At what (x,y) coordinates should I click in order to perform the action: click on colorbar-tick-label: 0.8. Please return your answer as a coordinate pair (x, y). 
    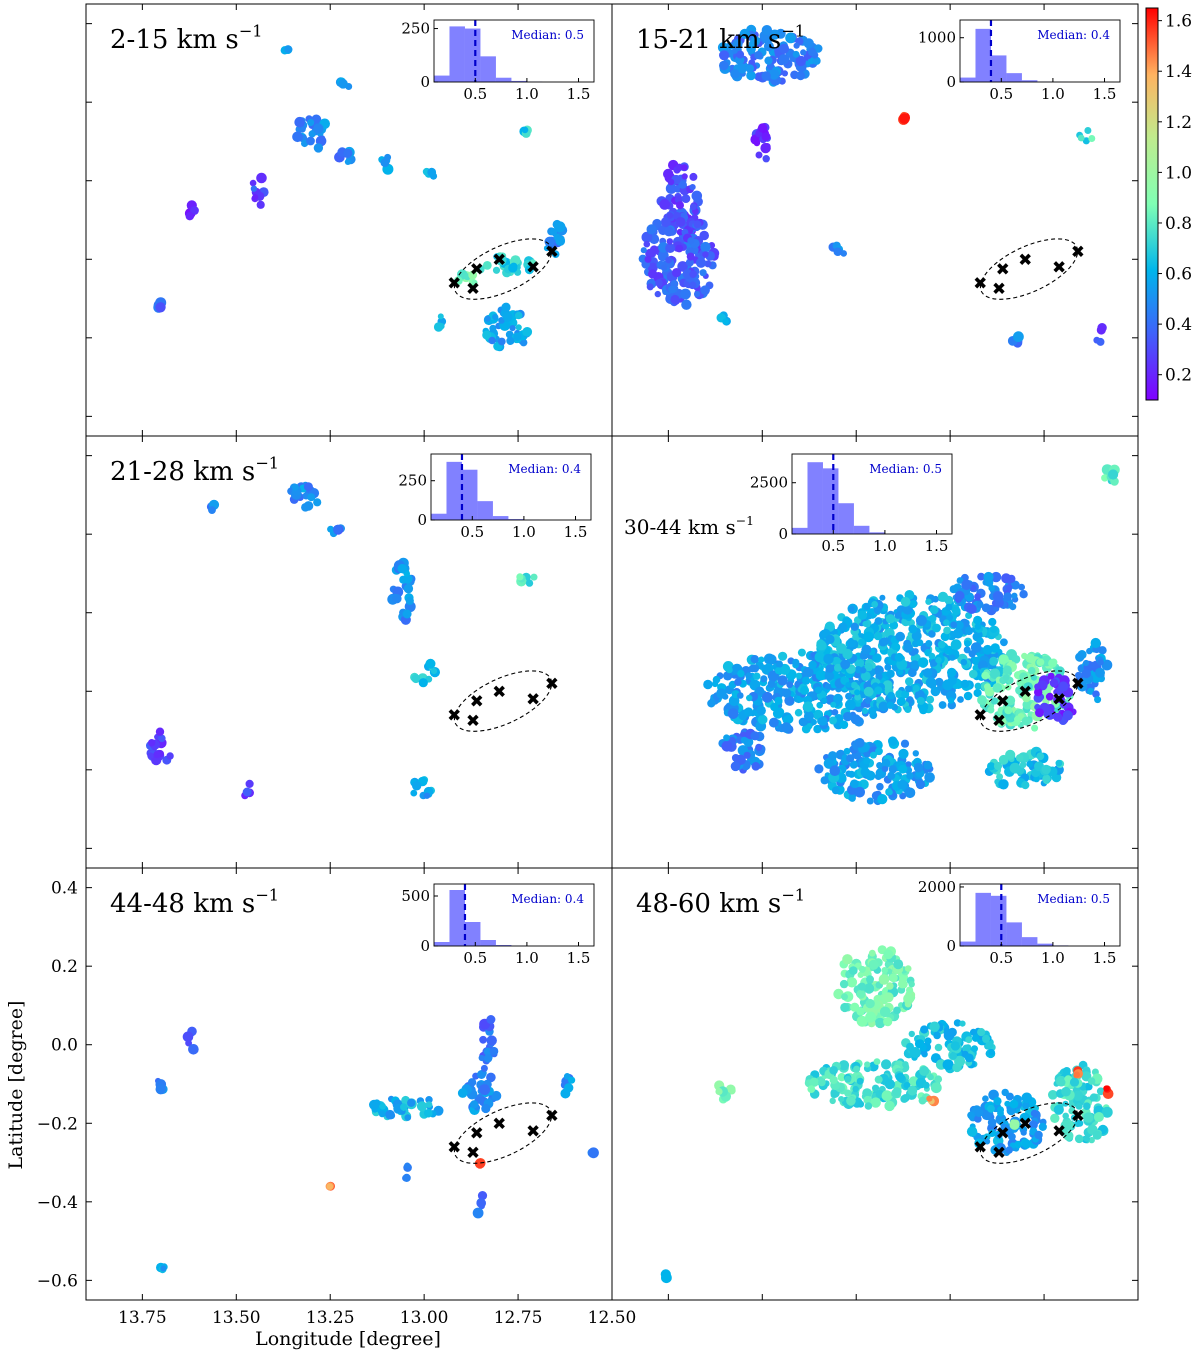
    Looking at the image, I should click on (1178, 224).